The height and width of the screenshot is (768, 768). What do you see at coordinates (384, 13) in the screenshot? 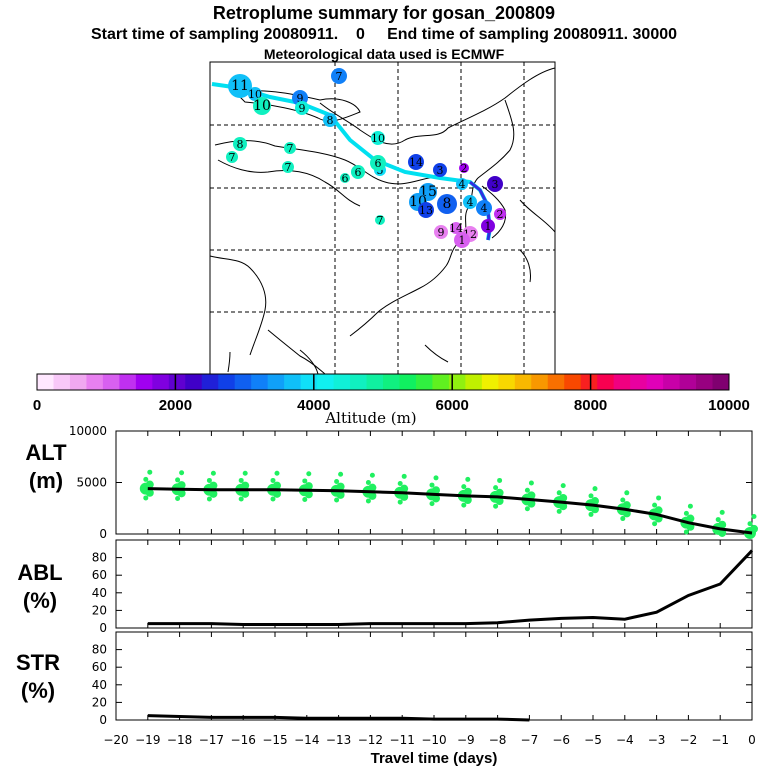
I see `chart-title: Retroplume summary for gosan_200809` at bounding box center [384, 13].